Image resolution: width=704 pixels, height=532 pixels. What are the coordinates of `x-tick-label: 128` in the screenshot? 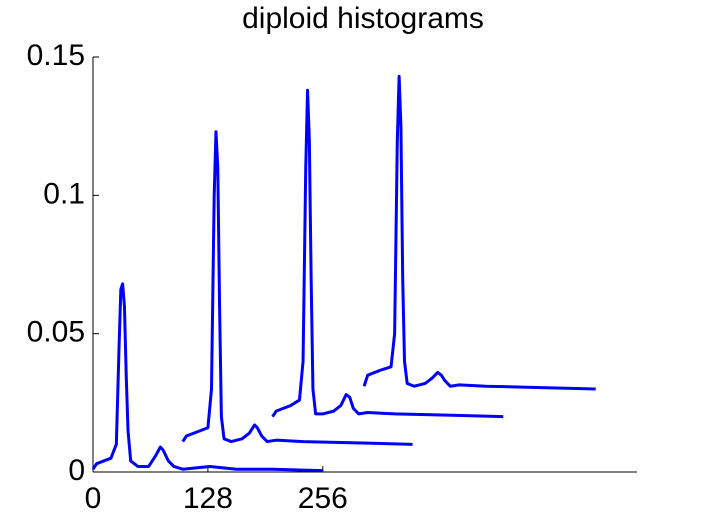 It's located at (208, 498).